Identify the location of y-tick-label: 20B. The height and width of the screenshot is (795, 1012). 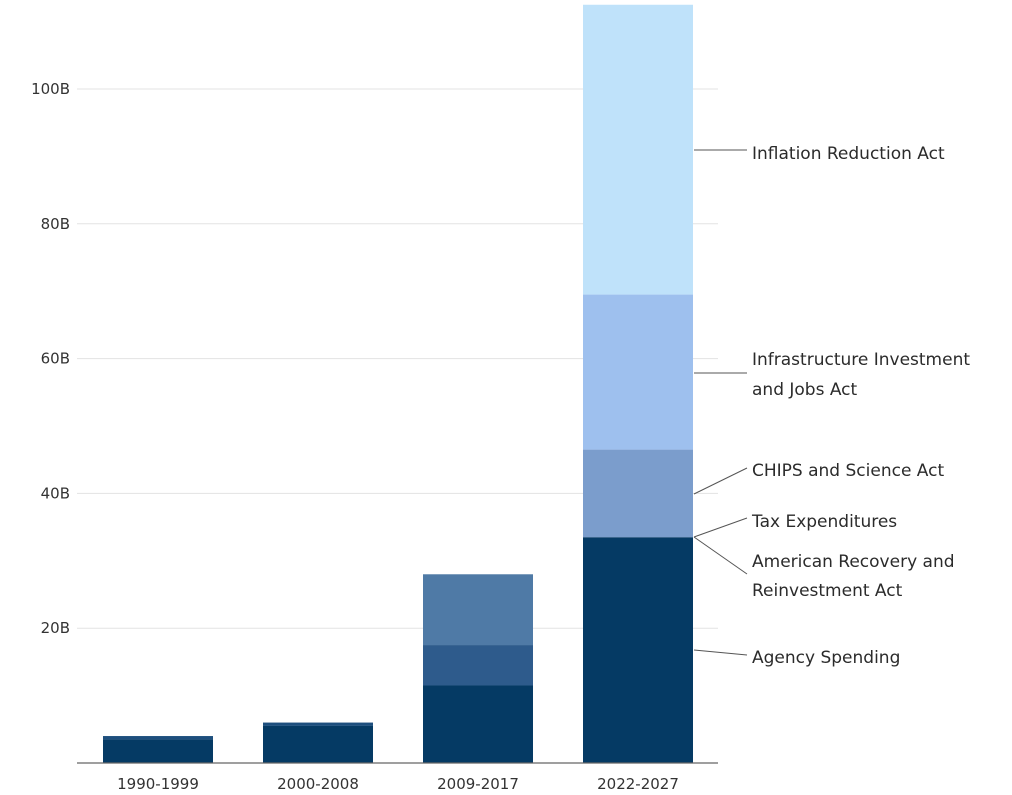
(55, 628).